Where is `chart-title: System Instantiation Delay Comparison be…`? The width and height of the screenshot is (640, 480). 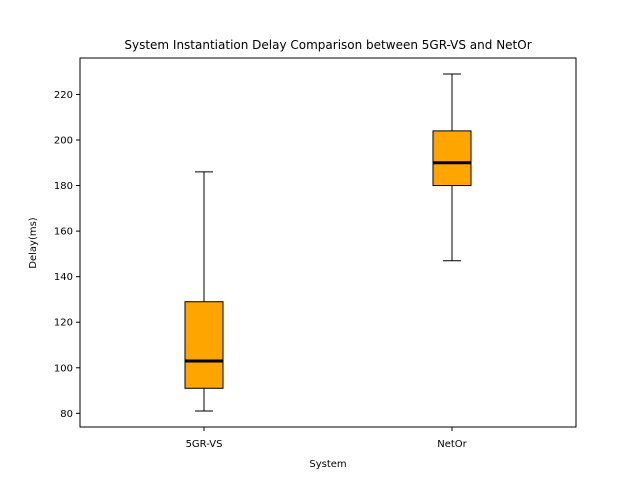
chart-title: System Instantiation Delay Comparison be… is located at coordinates (327, 45).